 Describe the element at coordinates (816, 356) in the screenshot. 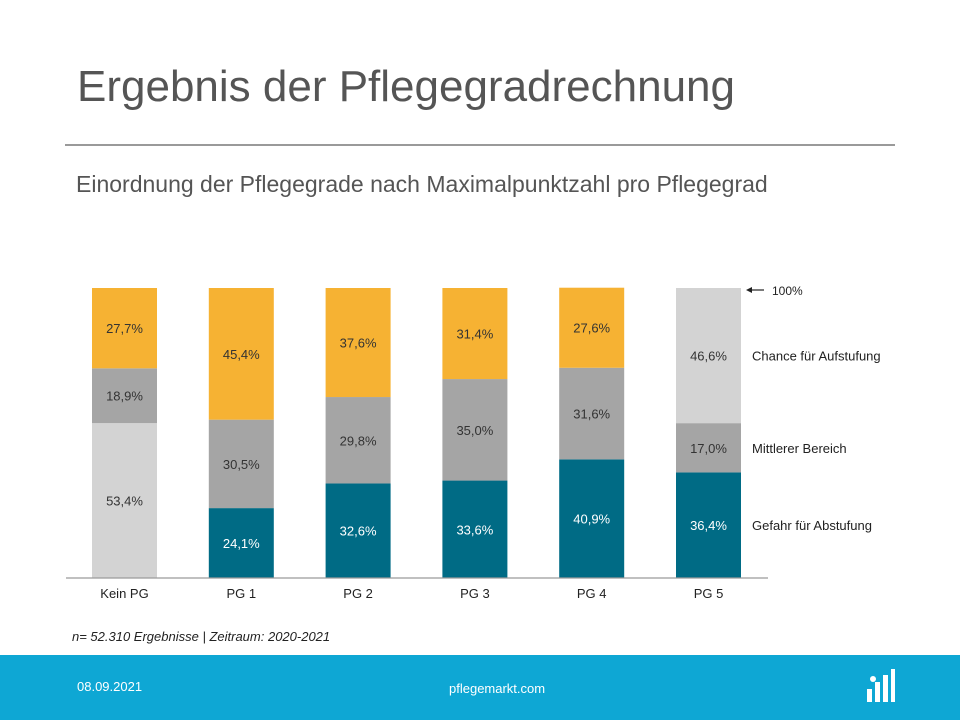

I see `annotation-top: Chance für Aufstufung` at that location.